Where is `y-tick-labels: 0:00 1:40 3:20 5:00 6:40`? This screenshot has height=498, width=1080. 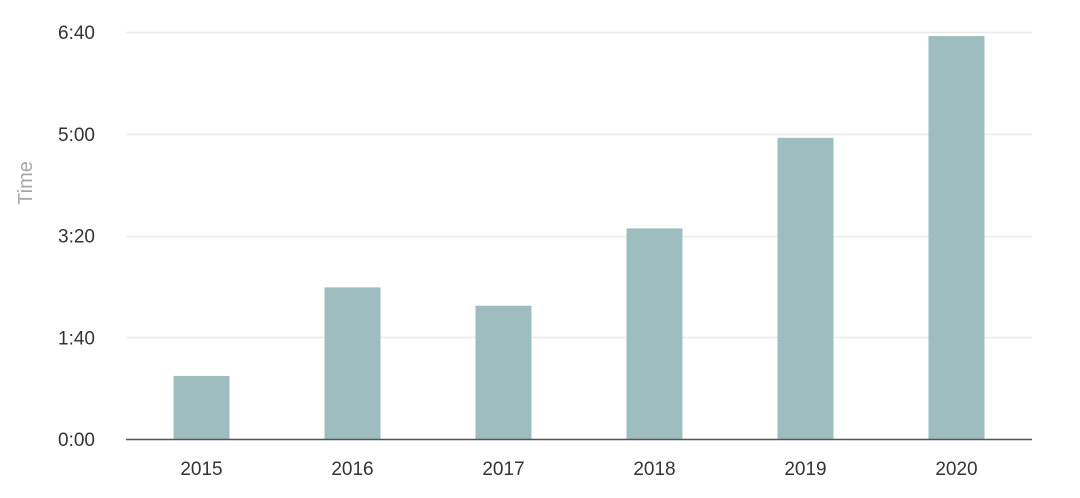
y-tick-labels: 0:00 1:40 3:20 5:00 6:40 is located at coordinates (76, 237).